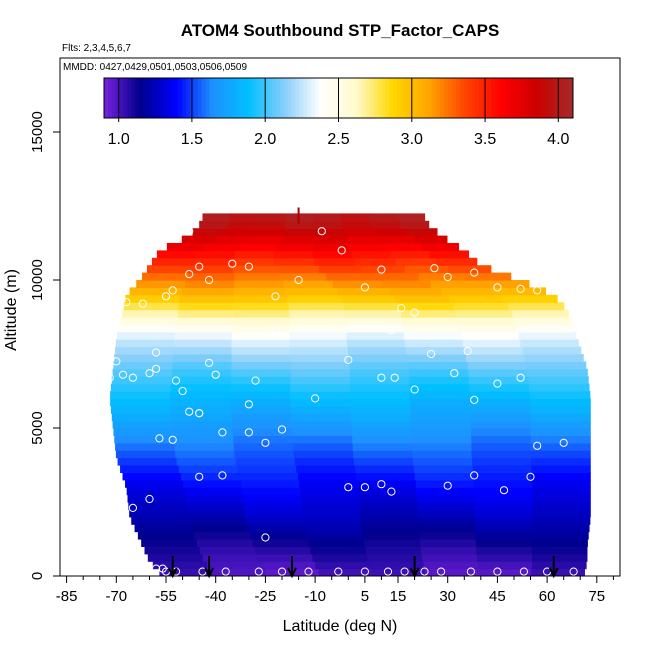  I want to click on colorbar-tick-label: 2.5, so click(338, 139).